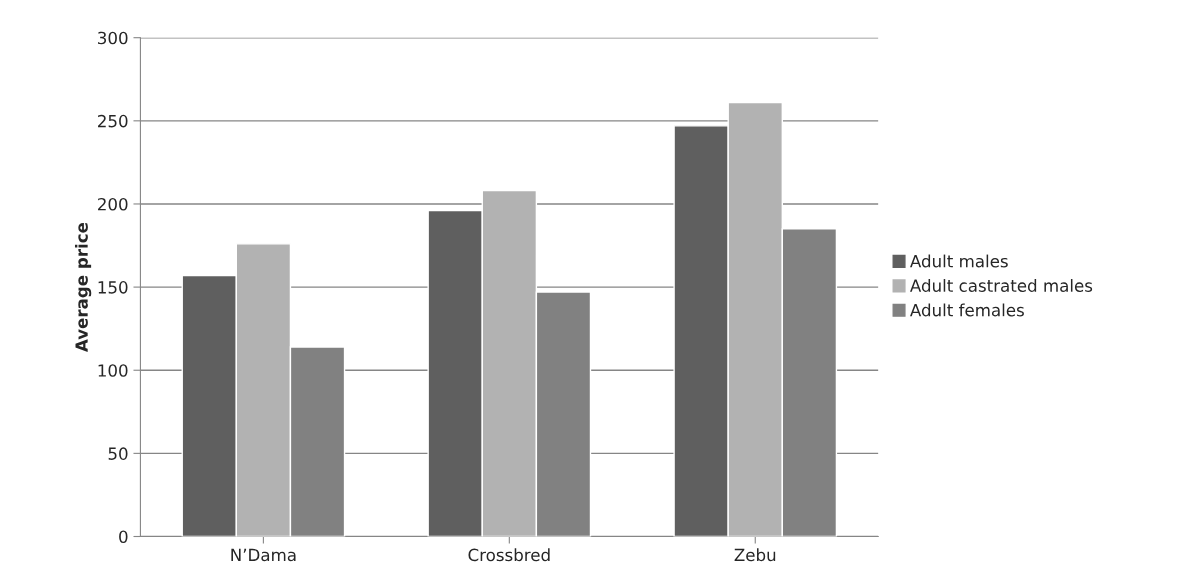 This screenshot has width=1190, height=580. What do you see at coordinates (123, 537) in the screenshot?
I see `y-tick-label: 0` at bounding box center [123, 537].